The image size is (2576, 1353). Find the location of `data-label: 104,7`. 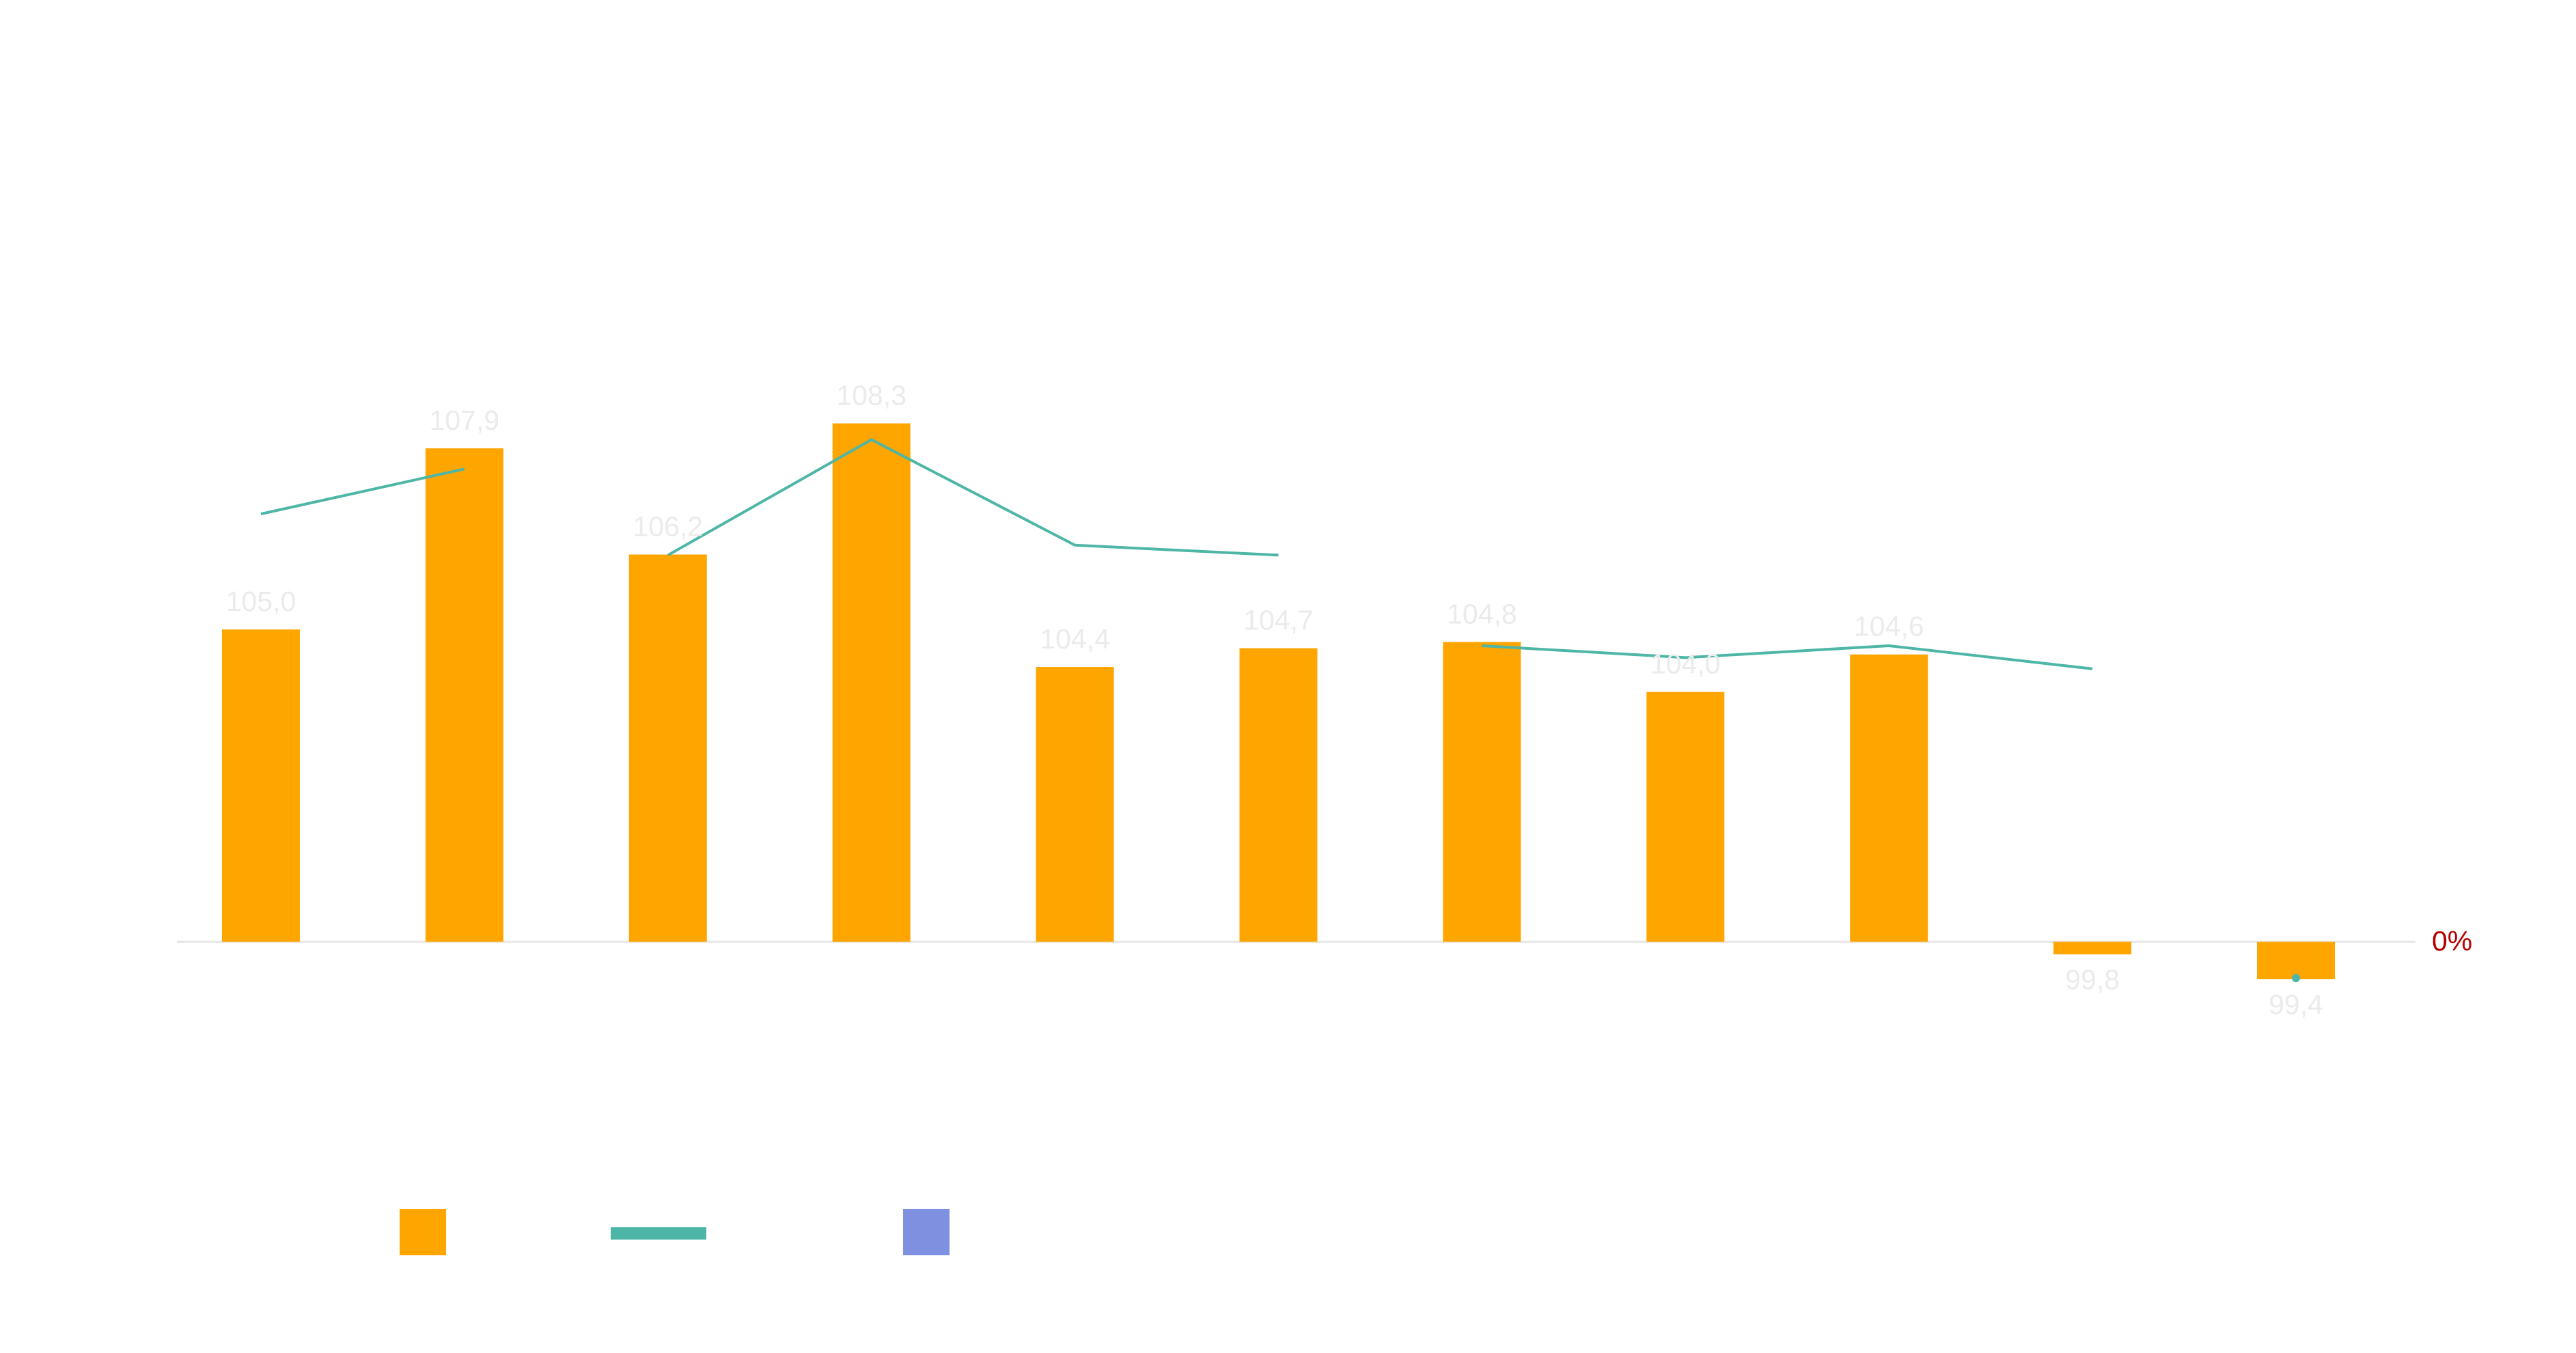

data-label: 104,7 is located at coordinates (1279, 620).